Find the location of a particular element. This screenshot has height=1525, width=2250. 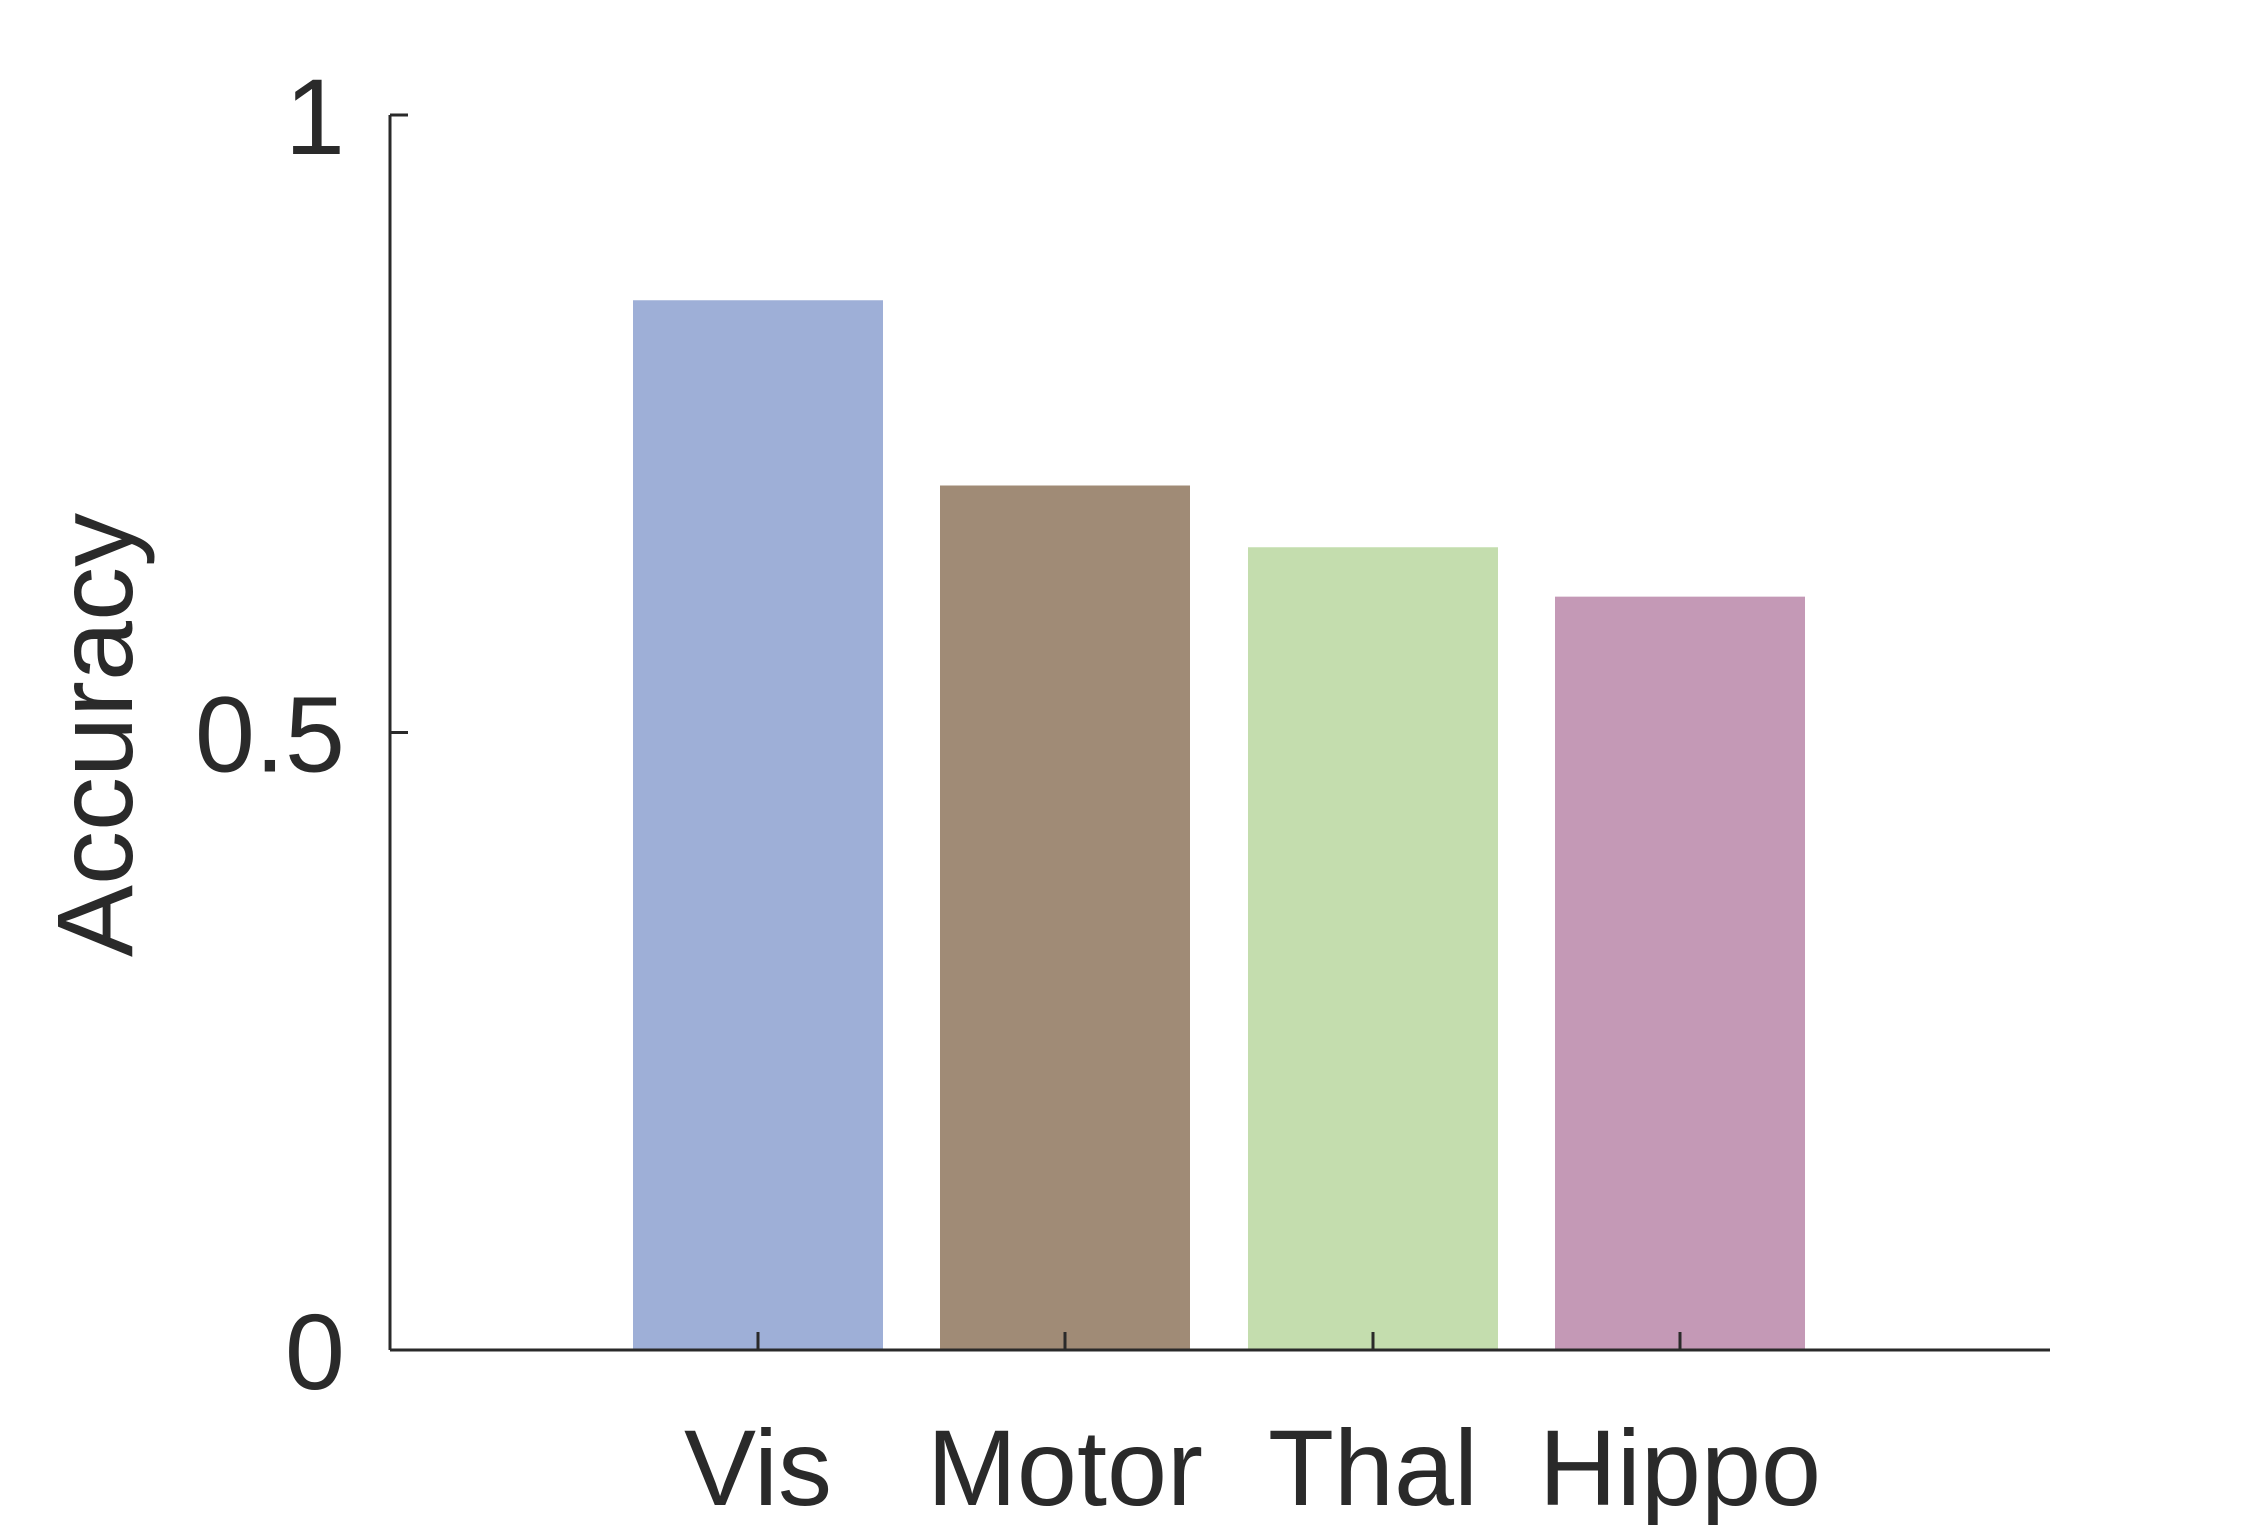

x-tick-label-vis: Vis is located at coordinates (758, 1466).